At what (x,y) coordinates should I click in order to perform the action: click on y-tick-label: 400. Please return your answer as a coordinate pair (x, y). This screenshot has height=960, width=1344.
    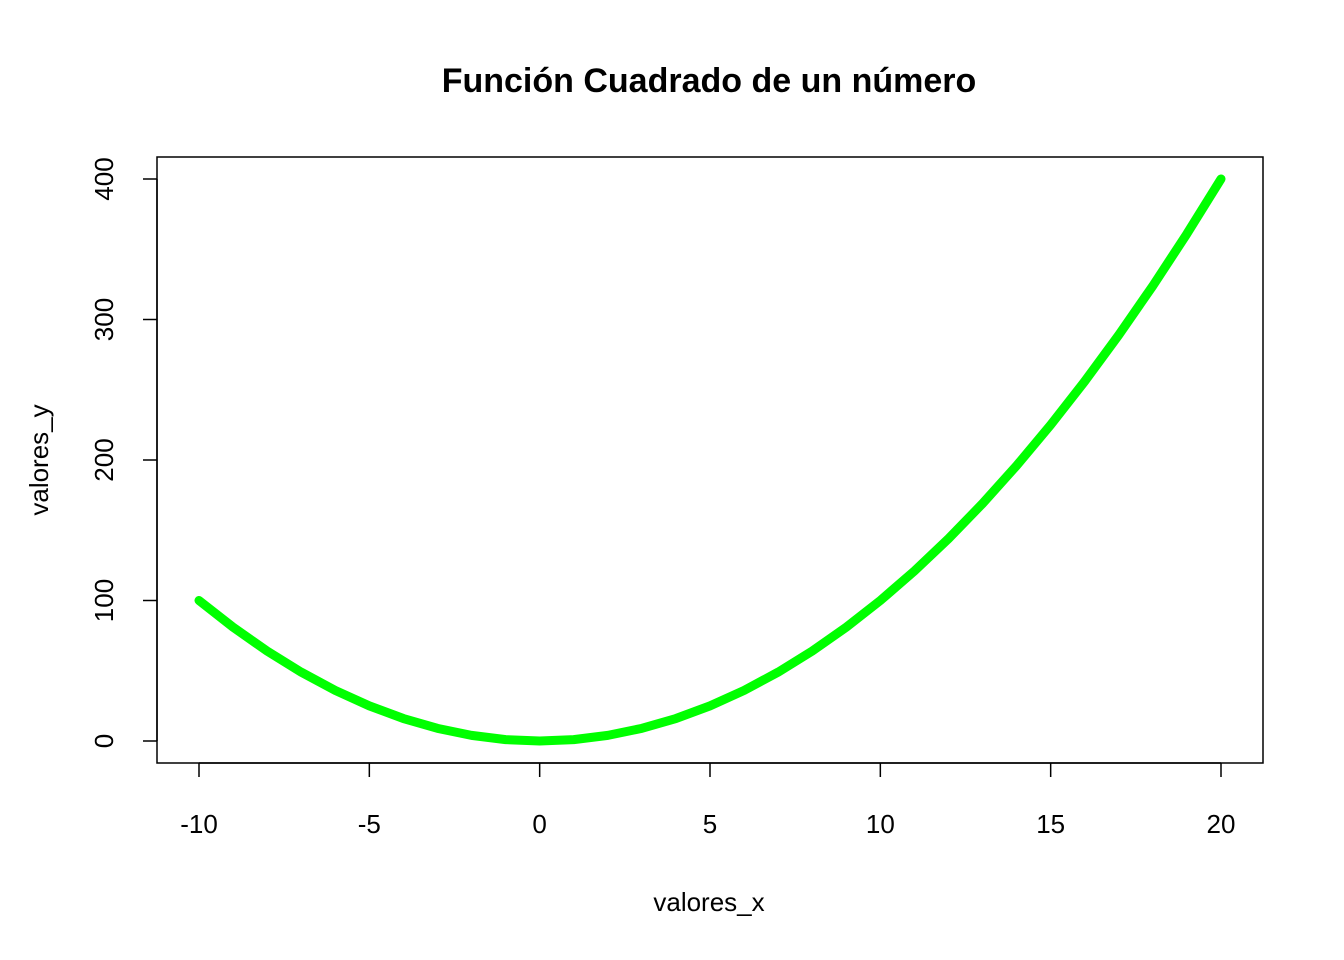
    Looking at the image, I should click on (104, 178).